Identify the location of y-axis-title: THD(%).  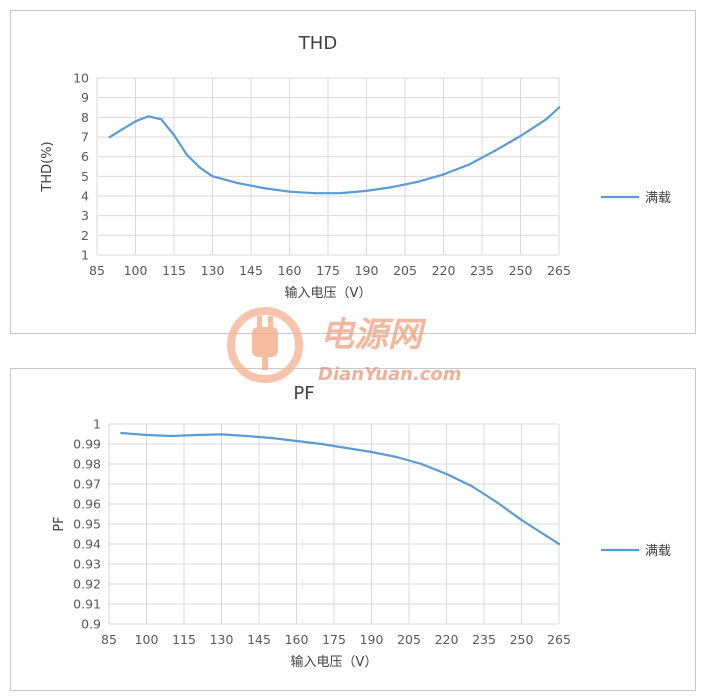
(47, 166).